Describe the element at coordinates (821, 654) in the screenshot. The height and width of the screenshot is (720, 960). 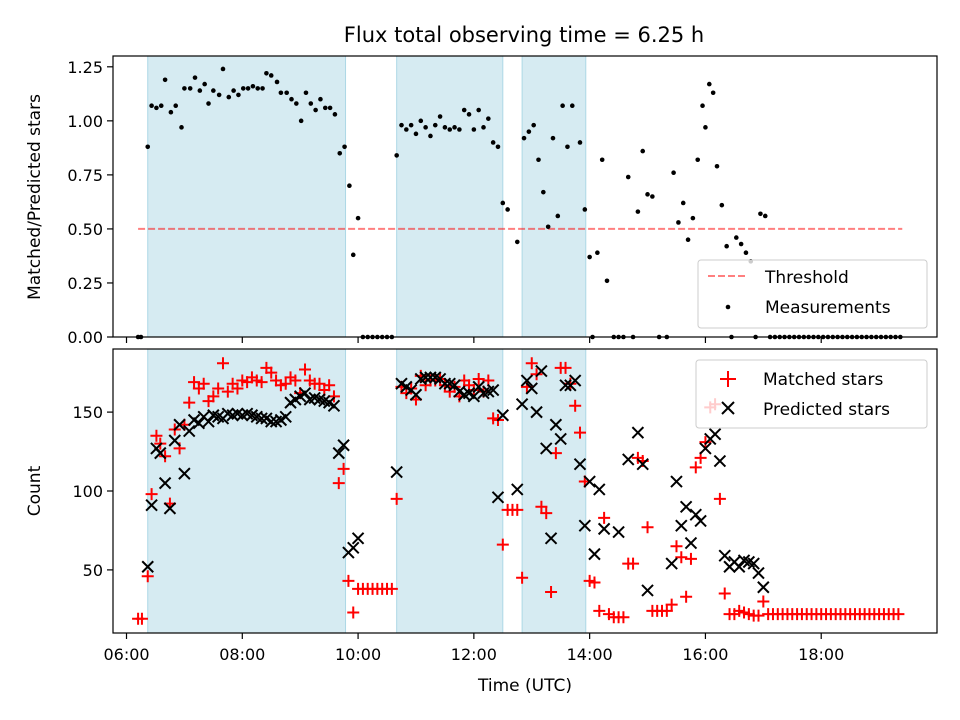
I see `x-tick-label: 18:00` at that location.